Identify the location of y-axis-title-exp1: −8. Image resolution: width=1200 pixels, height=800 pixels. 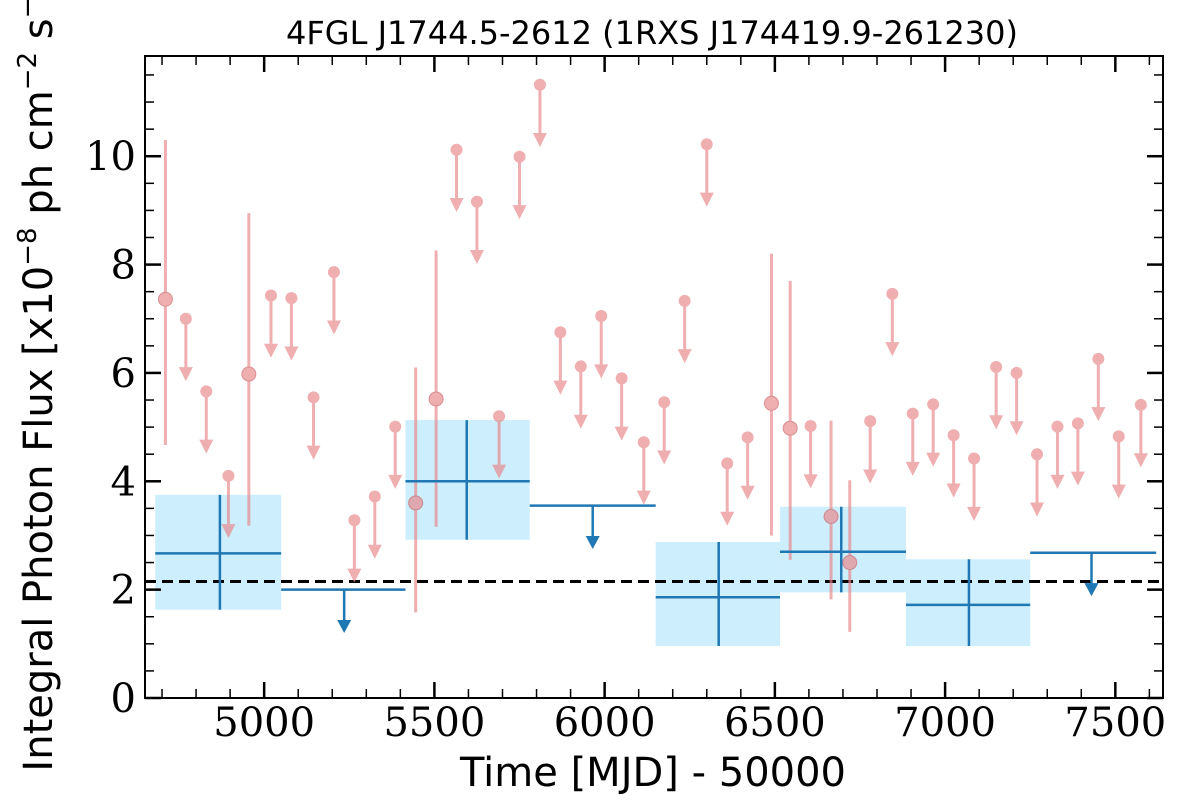
(28, 246).